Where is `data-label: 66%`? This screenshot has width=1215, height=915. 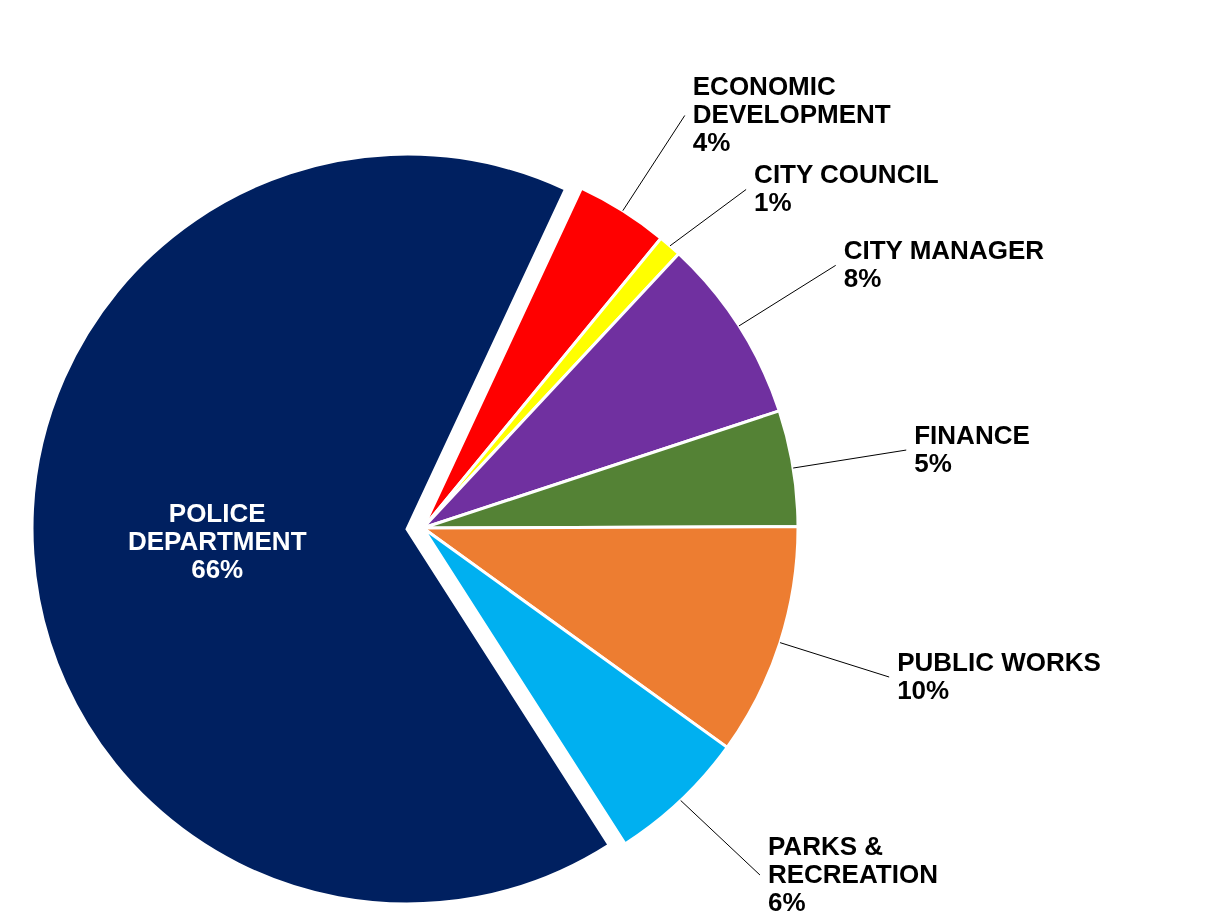
data-label: 66% is located at coordinates (217, 568).